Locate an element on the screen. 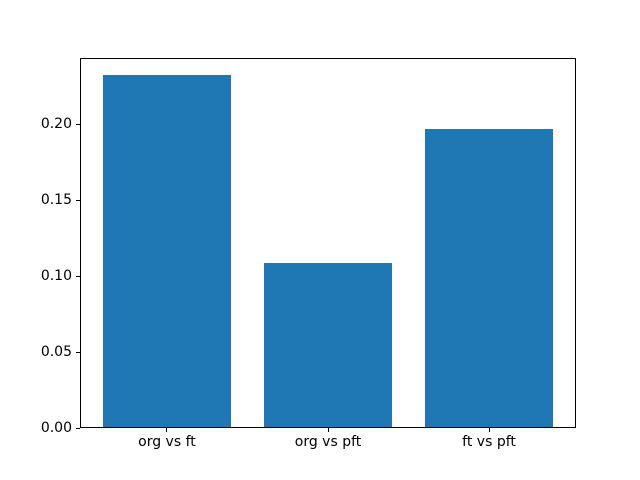  x-tick-label: org vs pft is located at coordinates (328, 442).